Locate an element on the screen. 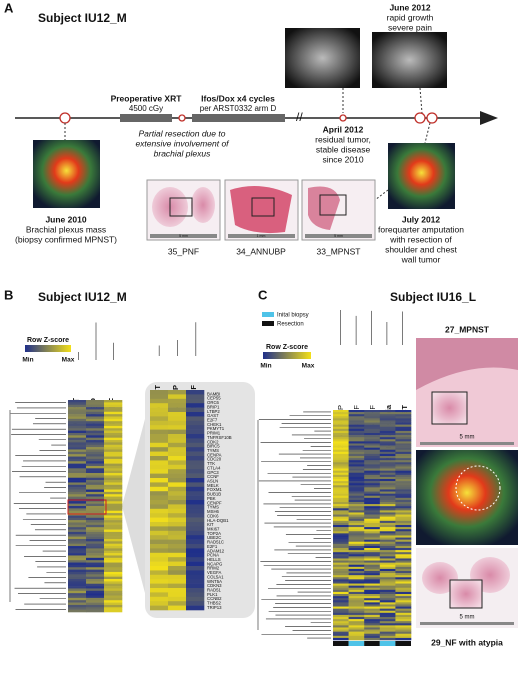  gene-label: E2F1 is located at coordinates (212, 546).